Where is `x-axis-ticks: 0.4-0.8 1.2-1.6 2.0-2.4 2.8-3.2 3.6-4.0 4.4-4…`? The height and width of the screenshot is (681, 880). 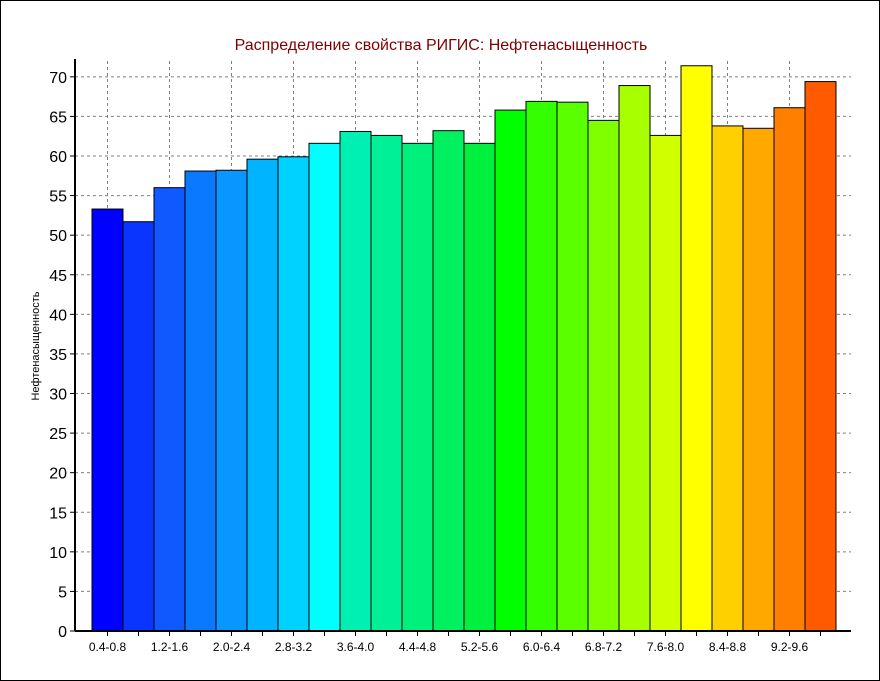 x-axis-ticks: 0.4-0.8 1.2-1.6 2.0-2.4 2.8-3.2 3.6-4.0 4.4-4… is located at coordinates (449, 647).